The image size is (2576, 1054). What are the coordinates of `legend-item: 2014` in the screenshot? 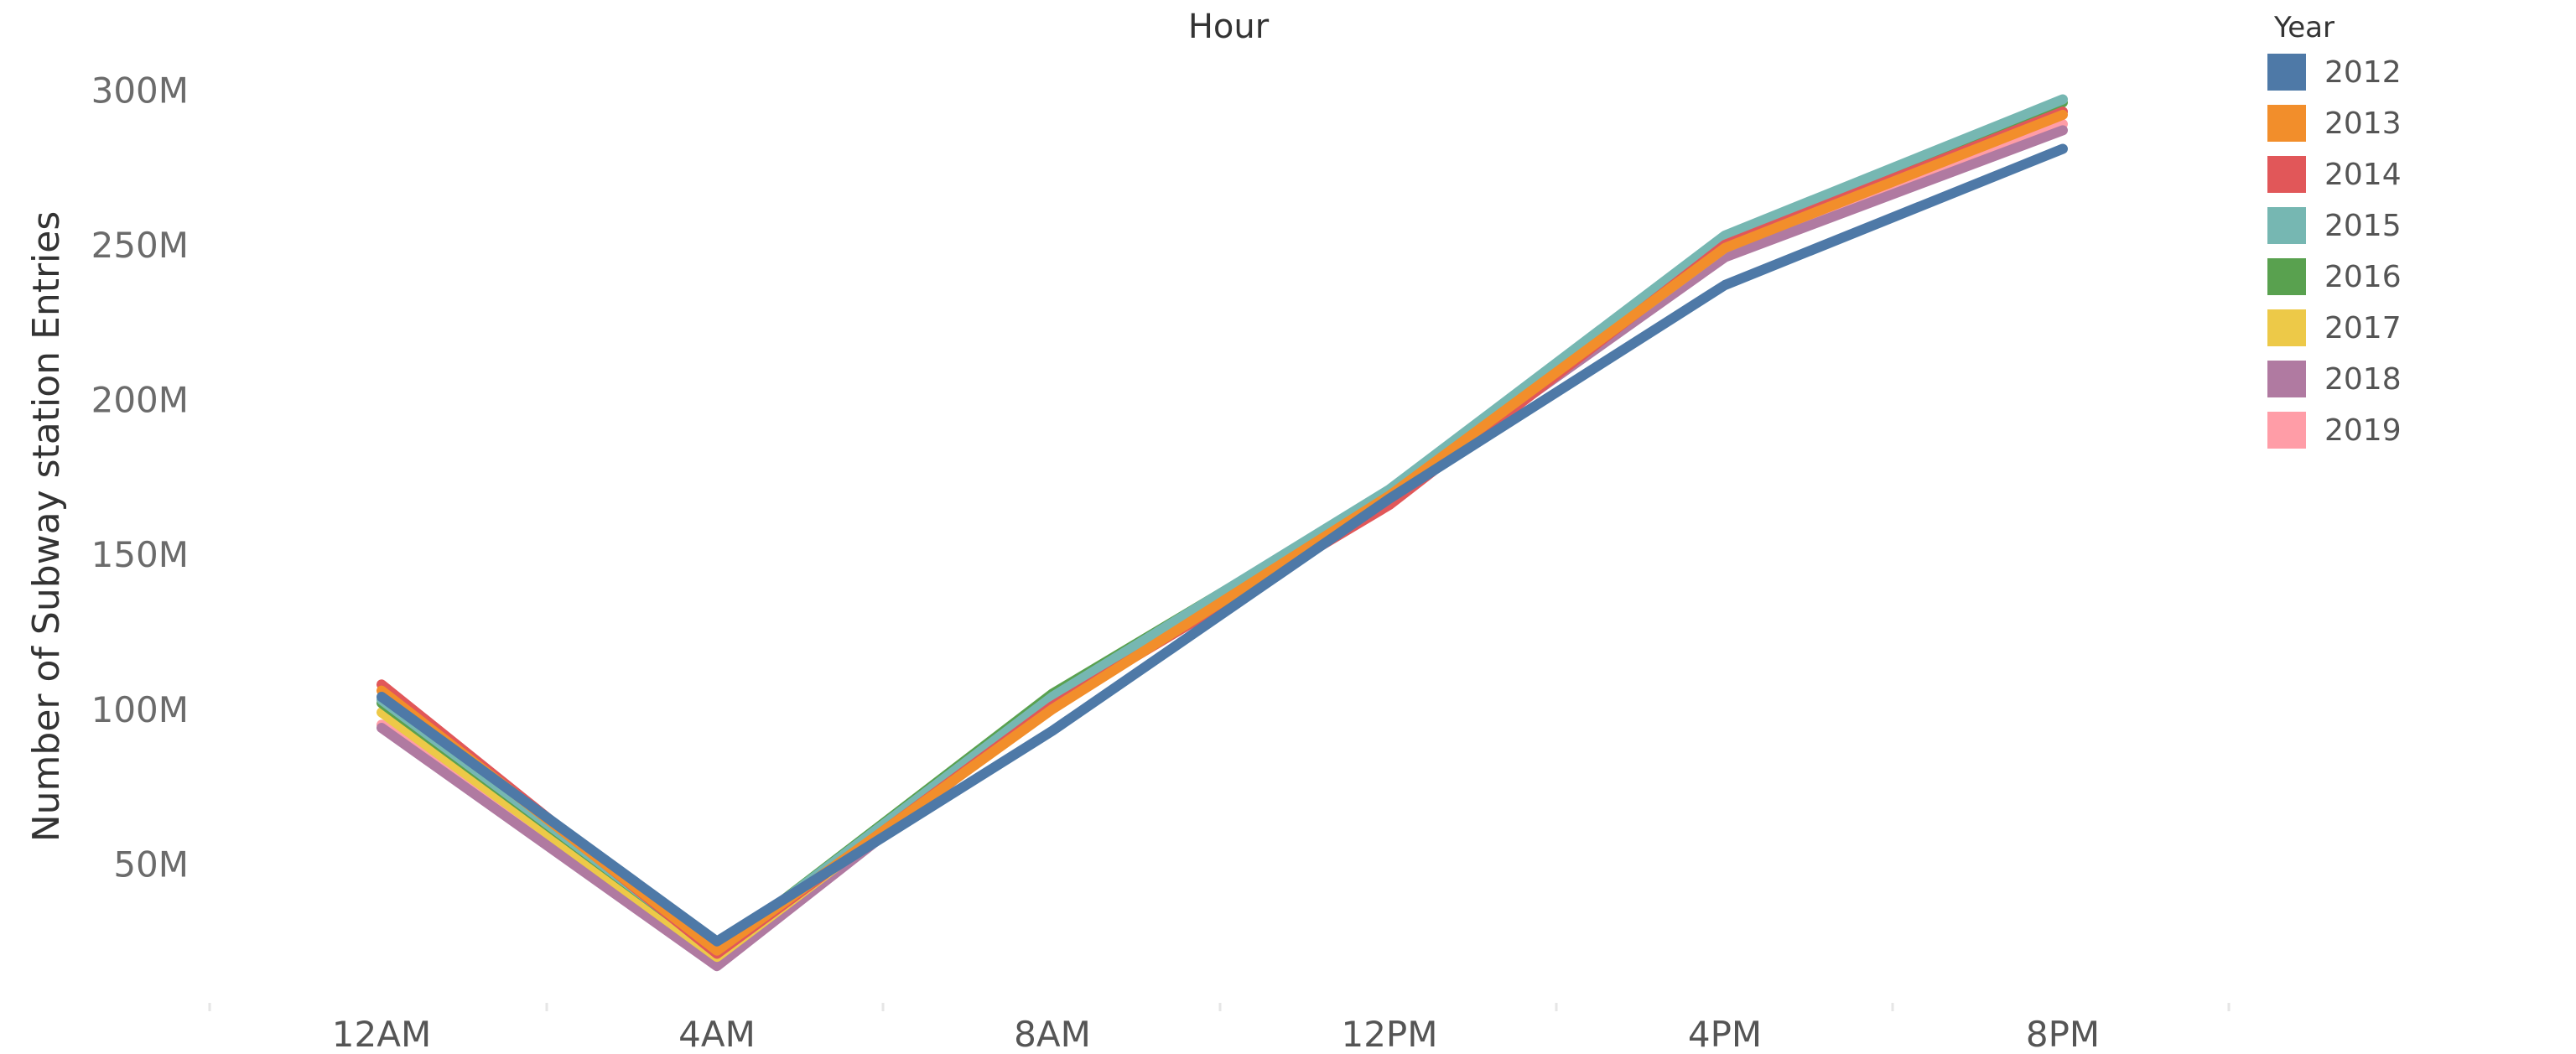 It's located at (2334, 174).